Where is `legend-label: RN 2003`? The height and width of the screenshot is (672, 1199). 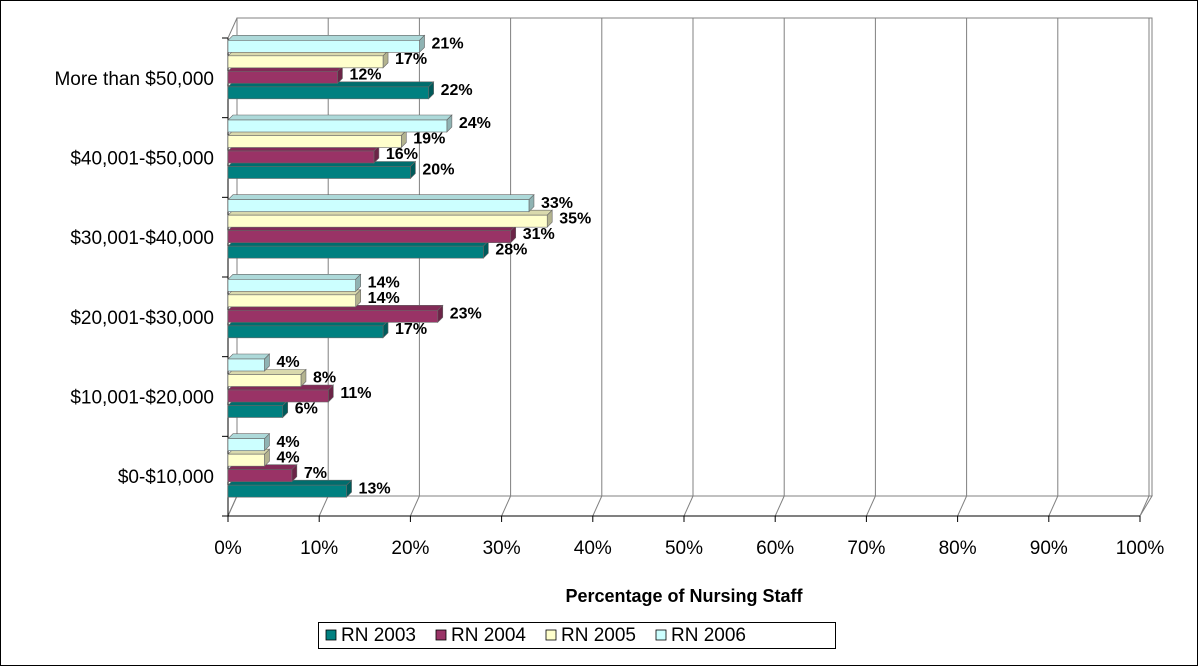 legend-label: RN 2003 is located at coordinates (378, 635).